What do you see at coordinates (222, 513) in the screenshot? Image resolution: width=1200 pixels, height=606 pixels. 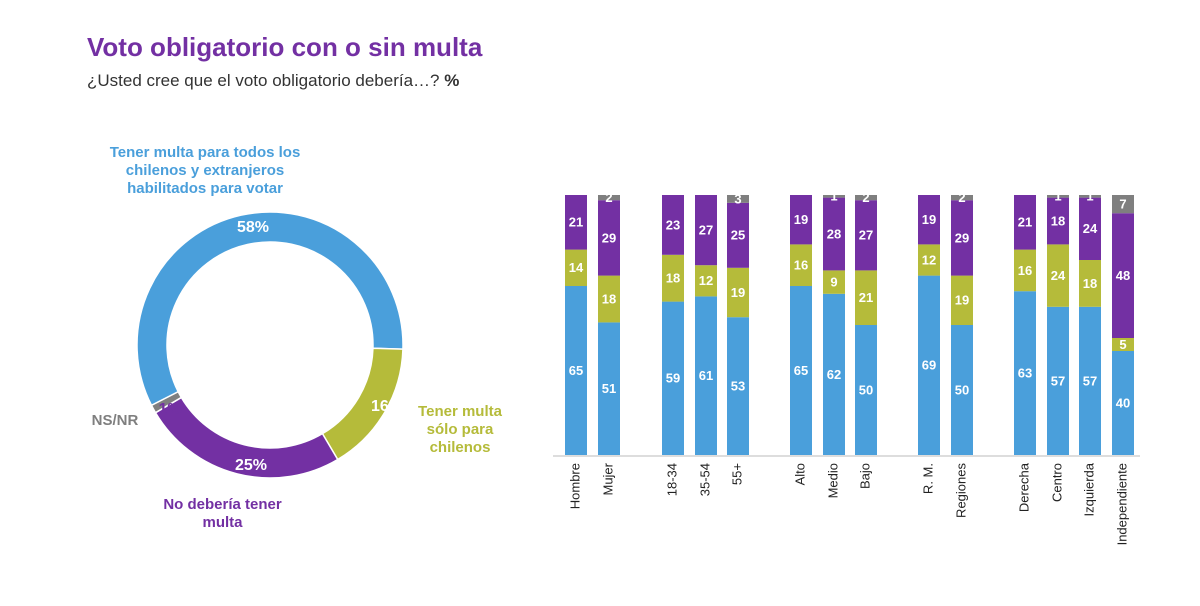 I see `category-label: No debería tener multa` at bounding box center [222, 513].